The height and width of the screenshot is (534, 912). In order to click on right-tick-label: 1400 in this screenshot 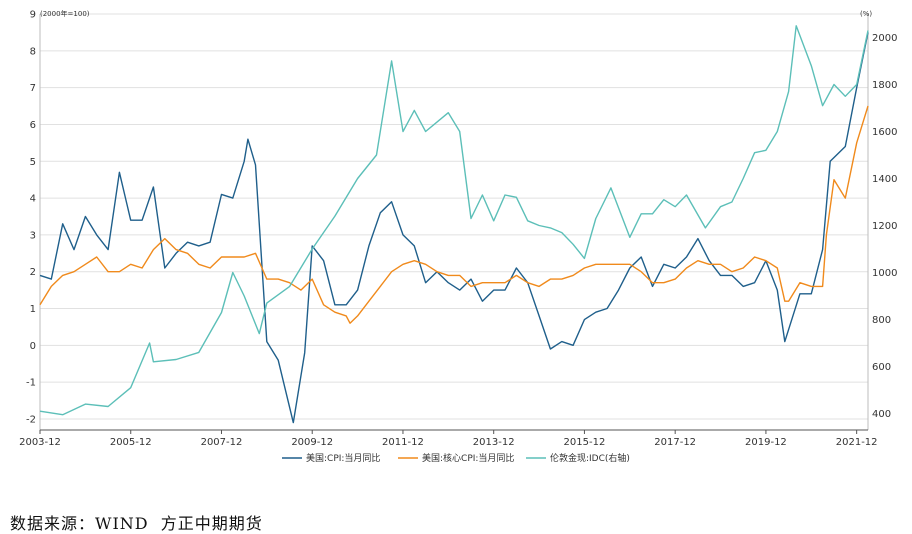, I will do `click(884, 179)`.